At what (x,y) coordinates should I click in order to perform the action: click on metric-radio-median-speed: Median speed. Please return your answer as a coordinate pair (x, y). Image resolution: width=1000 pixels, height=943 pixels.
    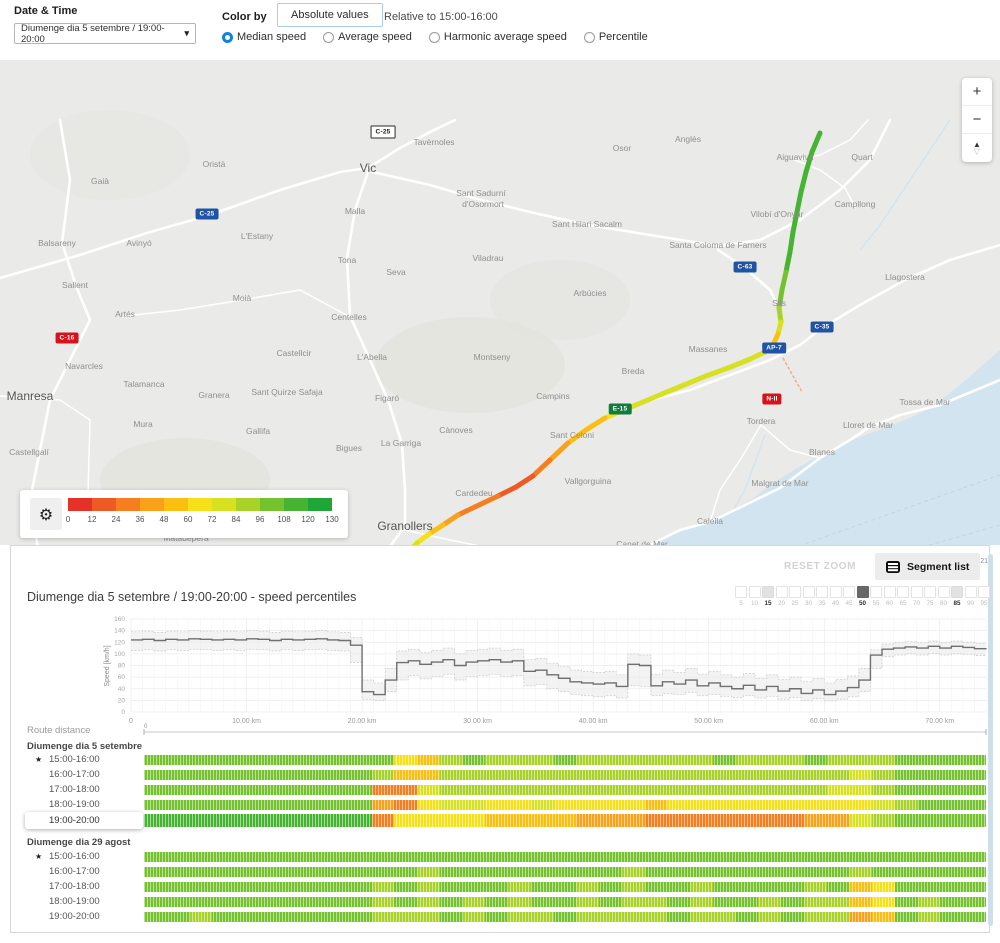
    Looking at the image, I should click on (264, 37).